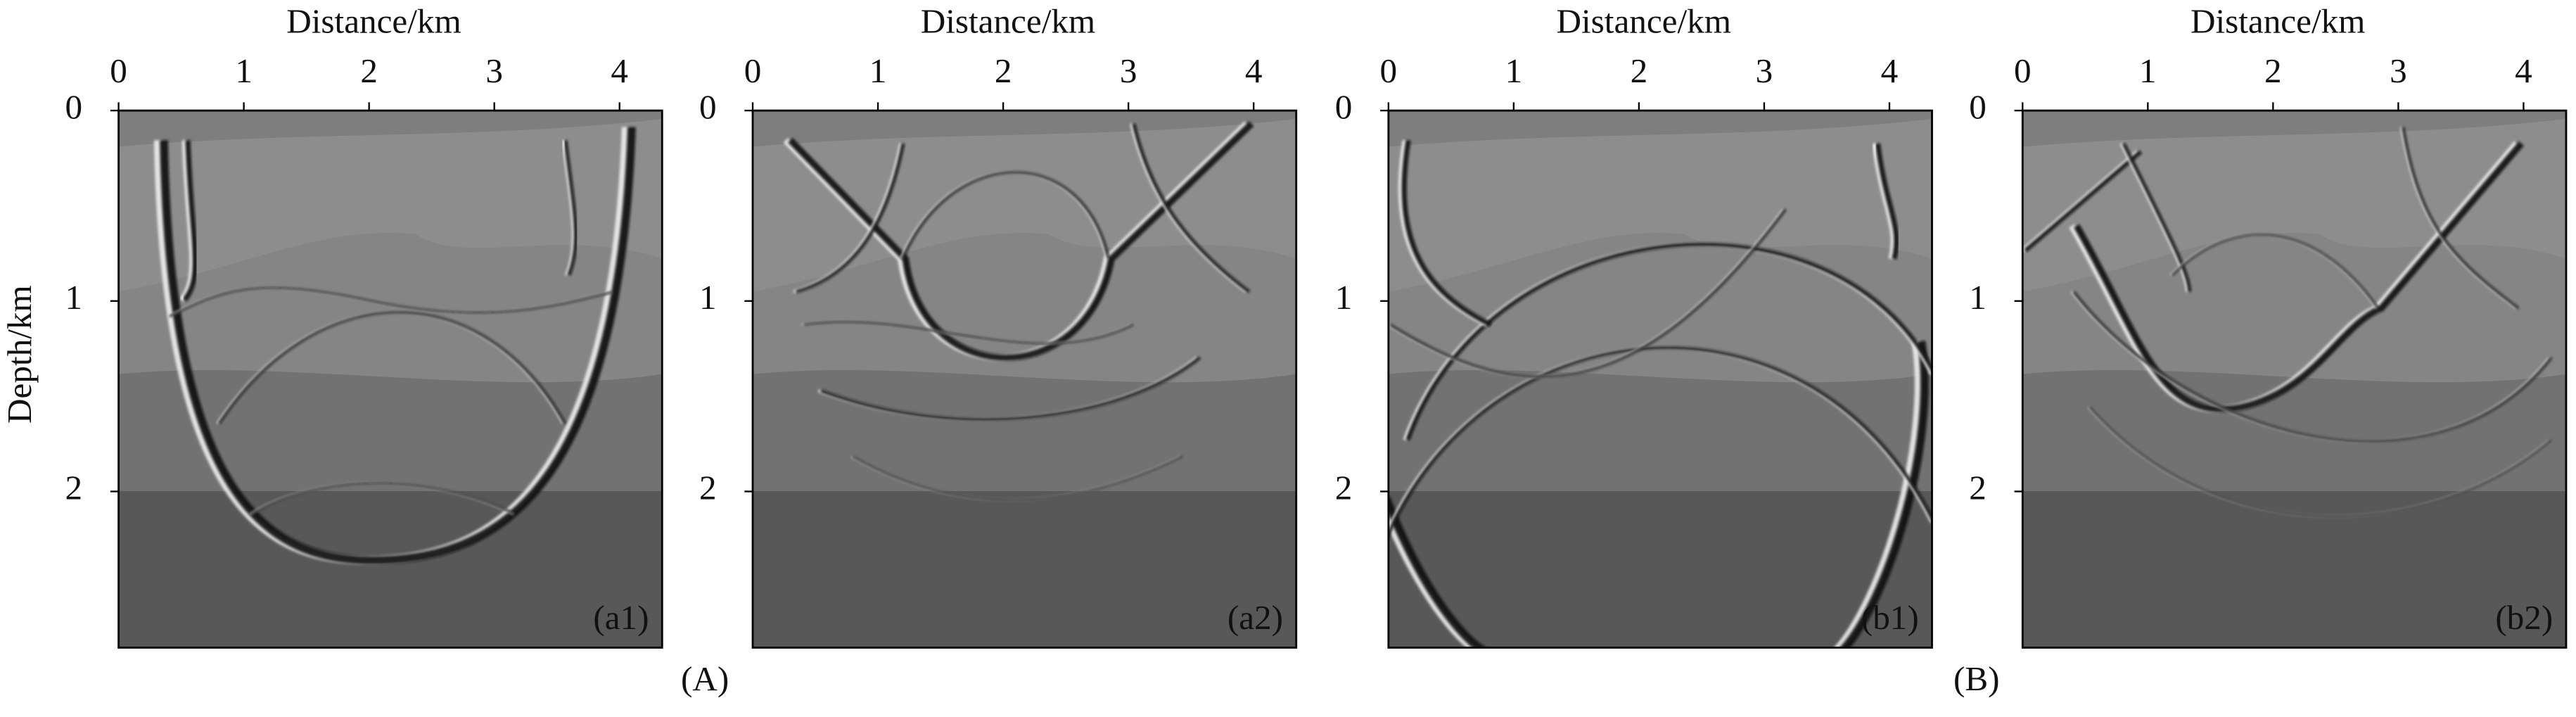 The image size is (2576, 717). I want to click on panel-label: (b1), so click(1890, 618).